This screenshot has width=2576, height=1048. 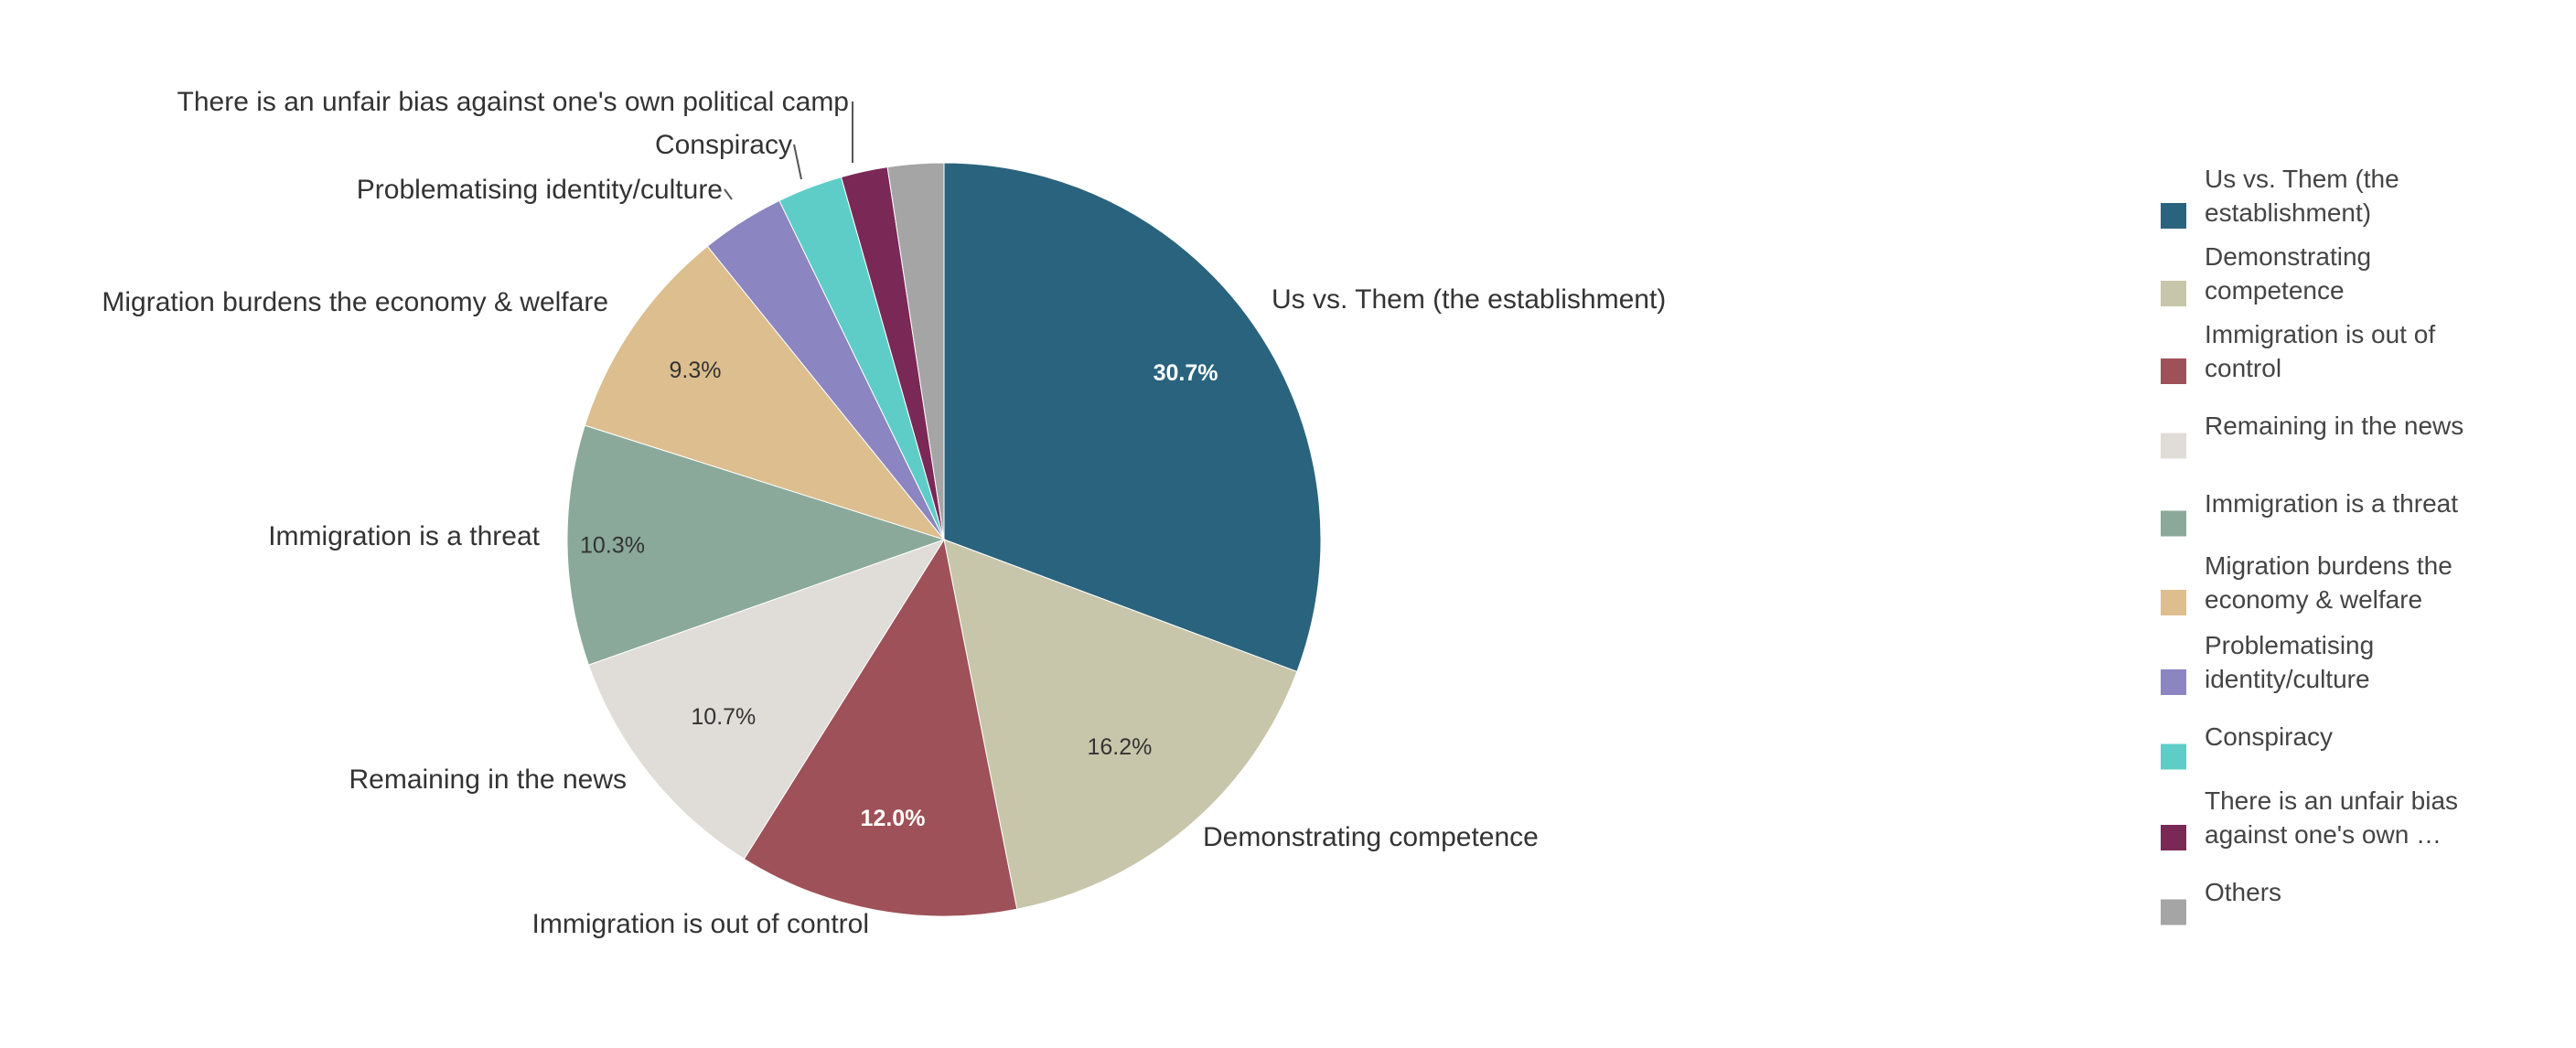 What do you see at coordinates (2269, 737) in the screenshot?
I see `legend-label: Conspiracy` at bounding box center [2269, 737].